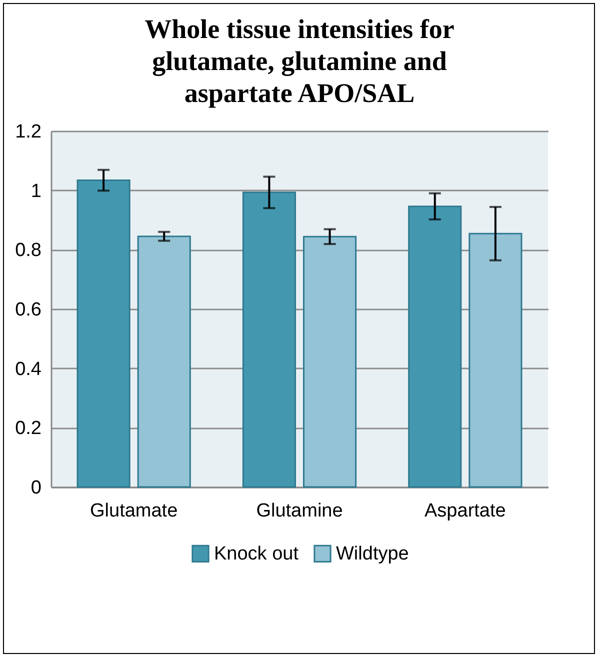 The image size is (600, 657). What do you see at coordinates (36, 488) in the screenshot?
I see `y-tick-label: 0` at bounding box center [36, 488].